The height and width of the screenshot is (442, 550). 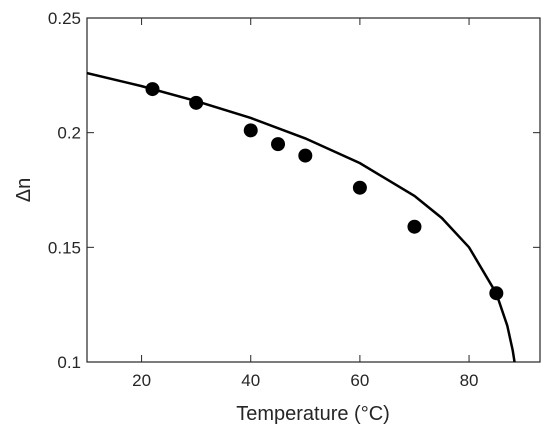 I want to click on y-tick-label: 0.15, so click(x=64, y=247).